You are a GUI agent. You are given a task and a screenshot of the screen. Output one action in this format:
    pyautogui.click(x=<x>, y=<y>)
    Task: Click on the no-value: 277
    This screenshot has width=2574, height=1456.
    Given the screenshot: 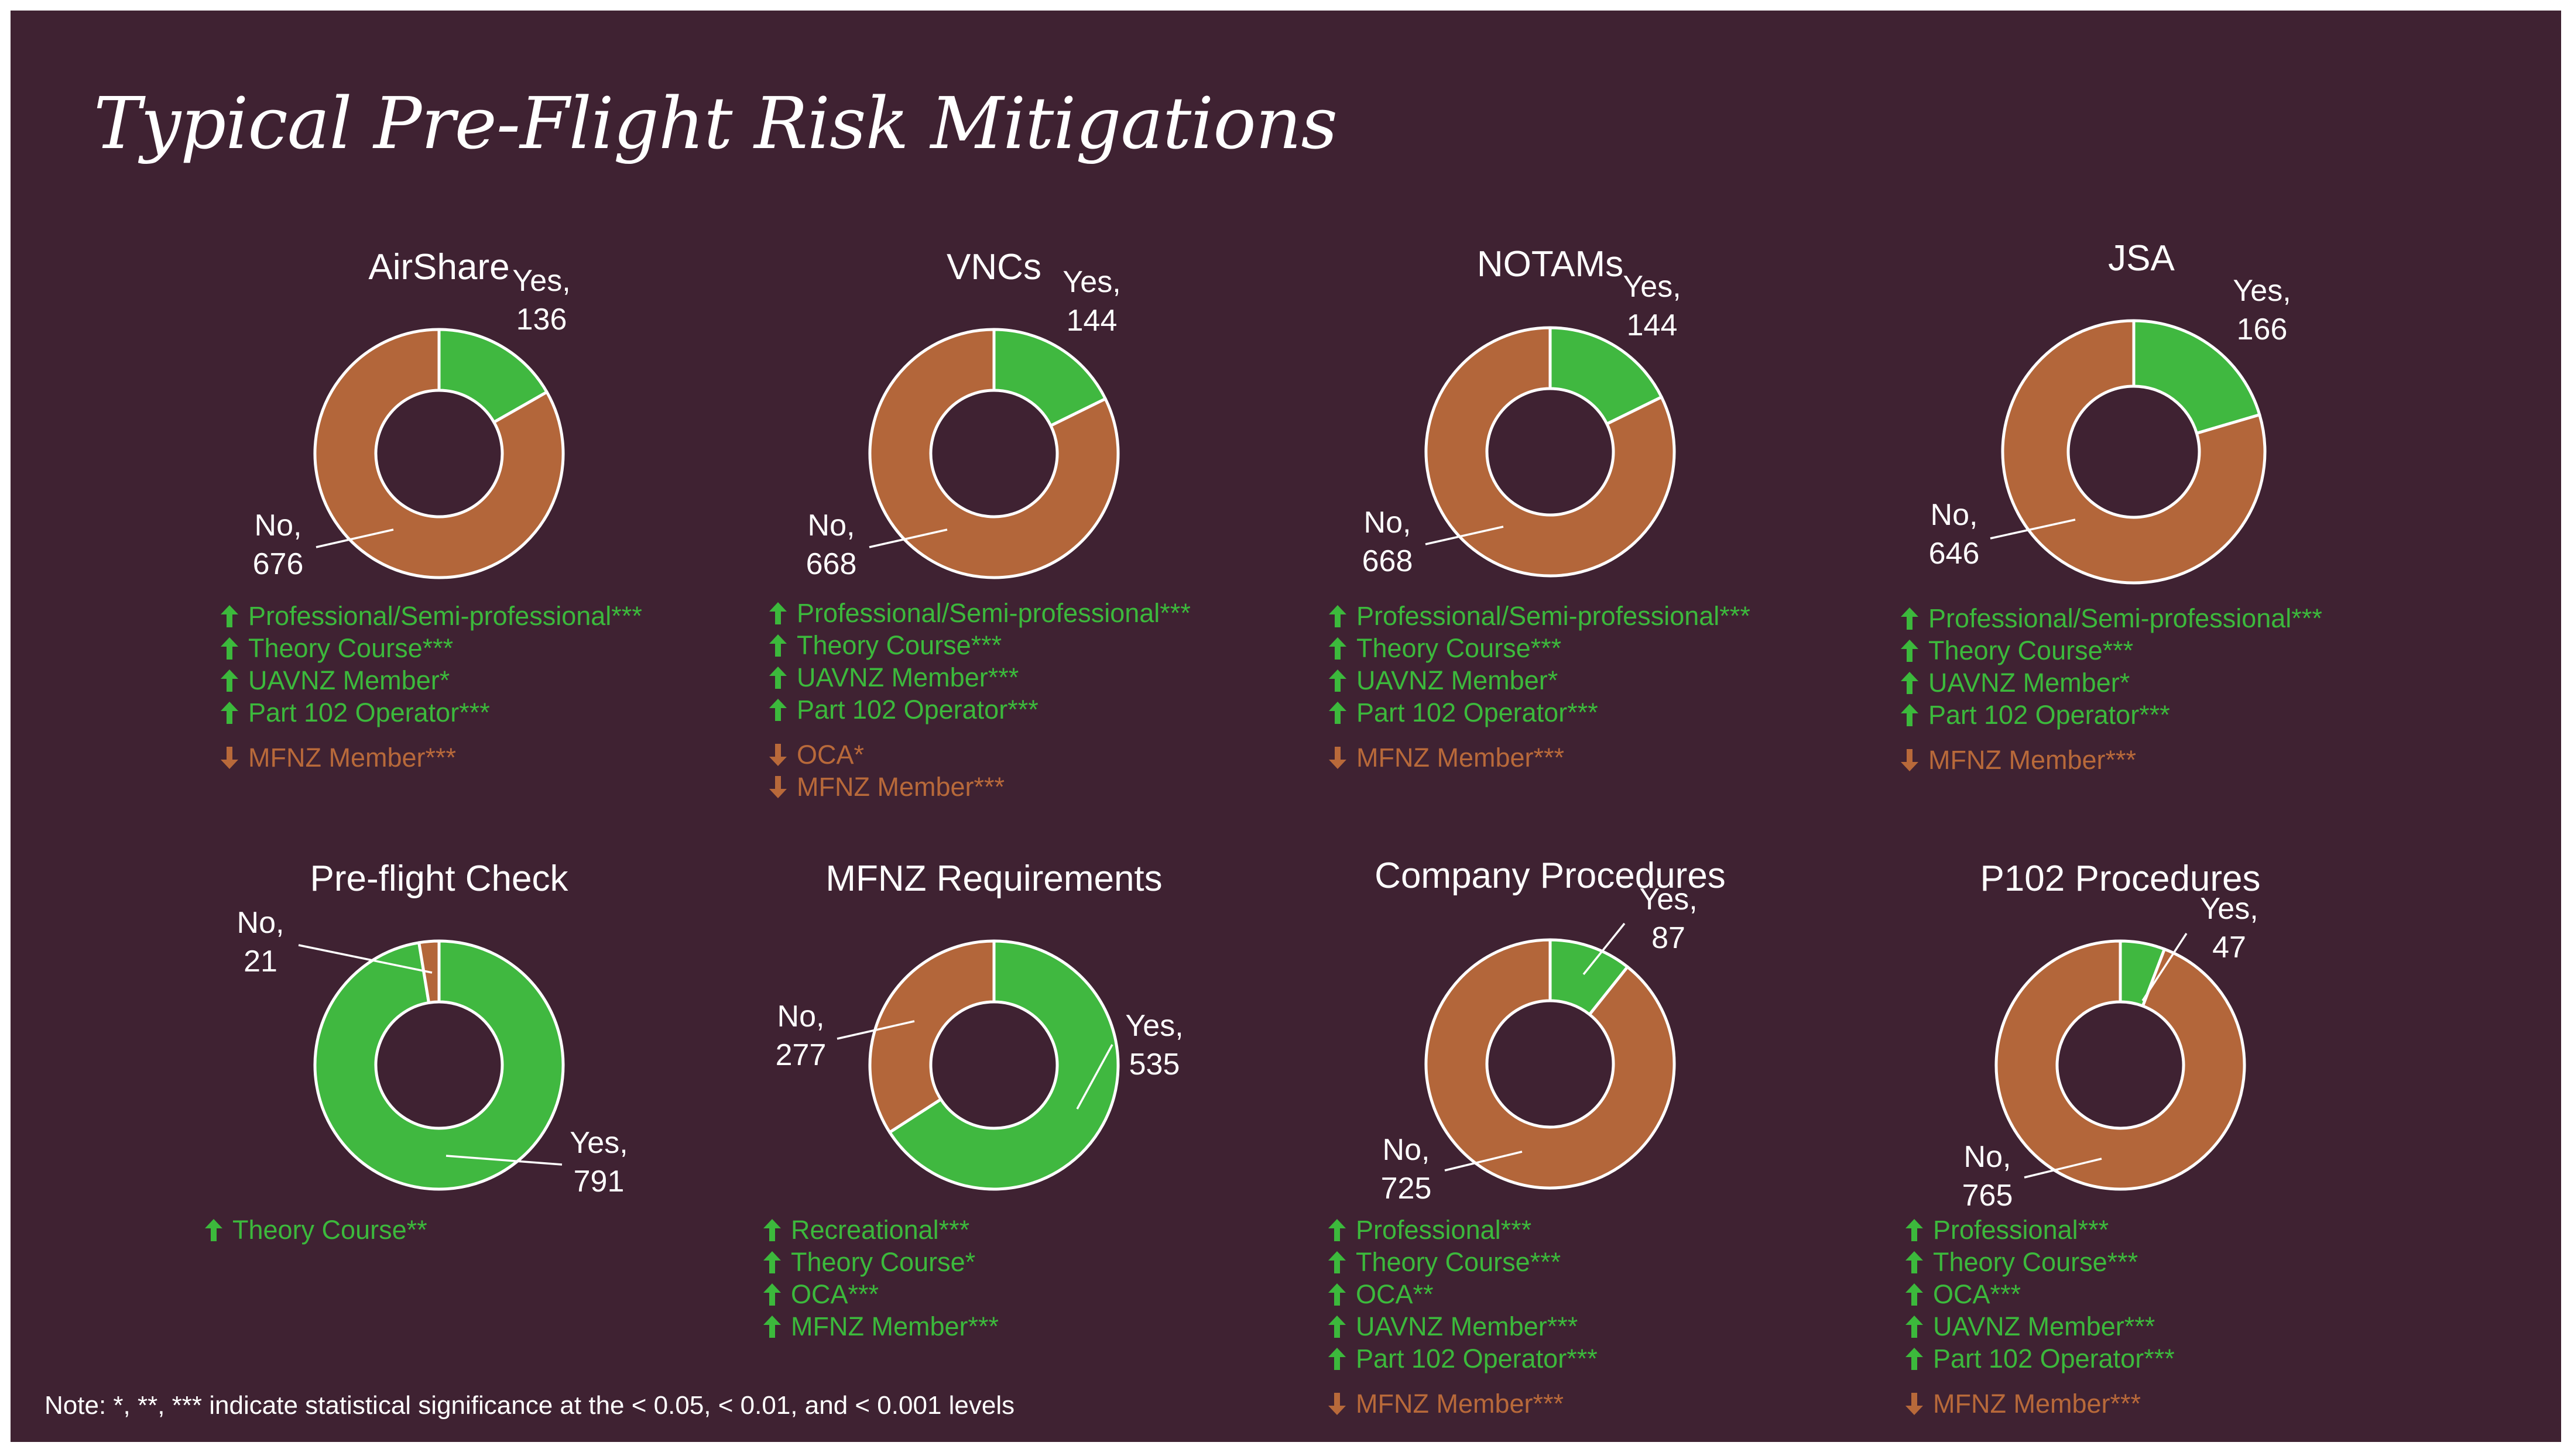 What is the action you would take?
    pyautogui.click(x=801, y=1055)
    